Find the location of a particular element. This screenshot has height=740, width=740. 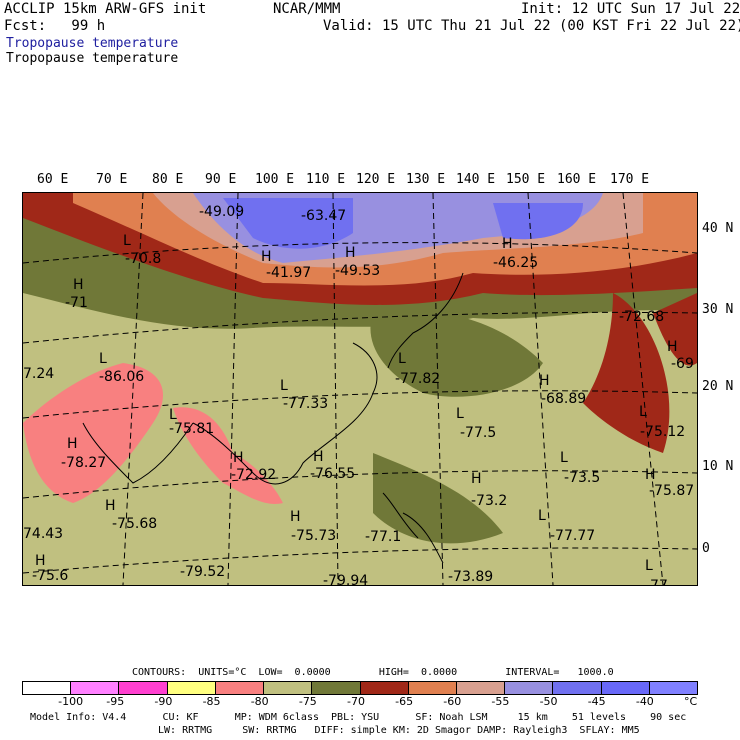

legend-tick-label: -95 is located at coordinates (115, 701).